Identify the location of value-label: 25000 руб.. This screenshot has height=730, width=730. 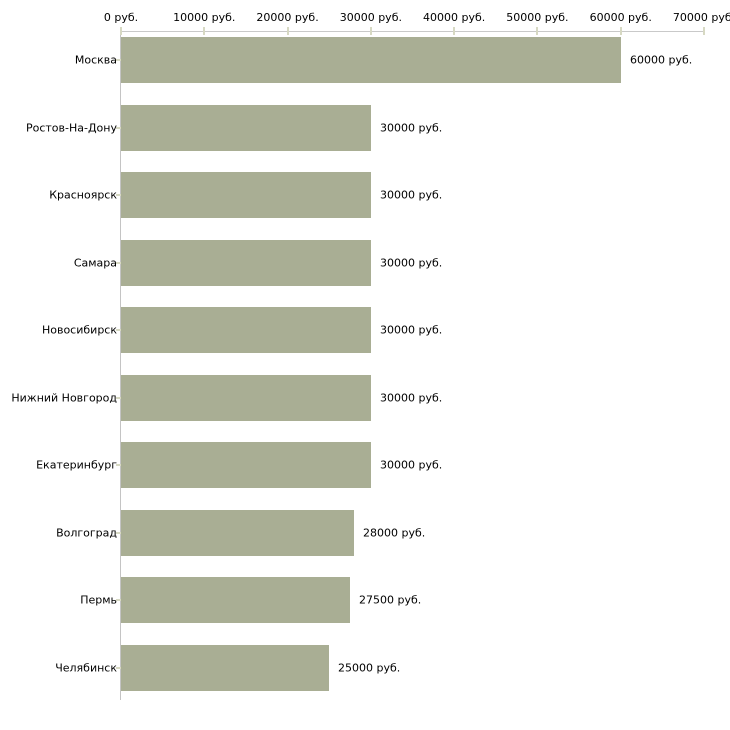
(369, 667).